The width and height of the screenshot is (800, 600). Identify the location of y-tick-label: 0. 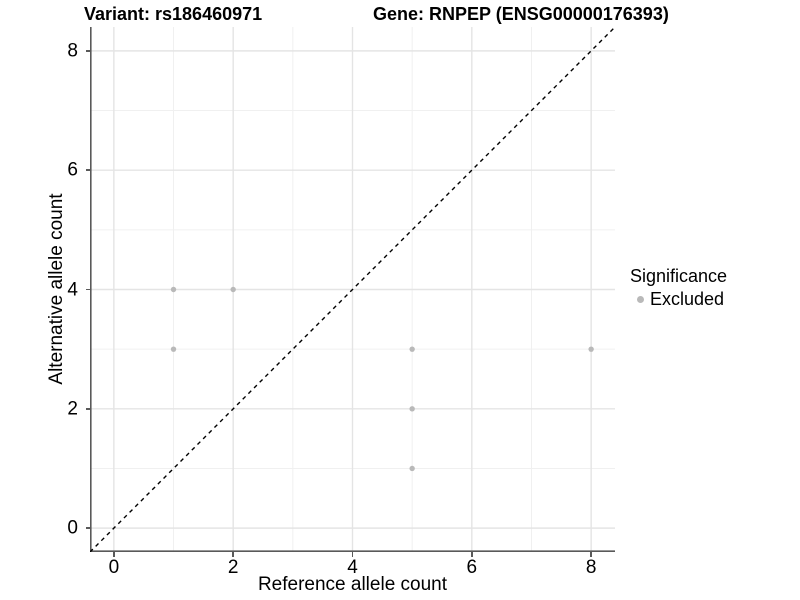
(72, 528).